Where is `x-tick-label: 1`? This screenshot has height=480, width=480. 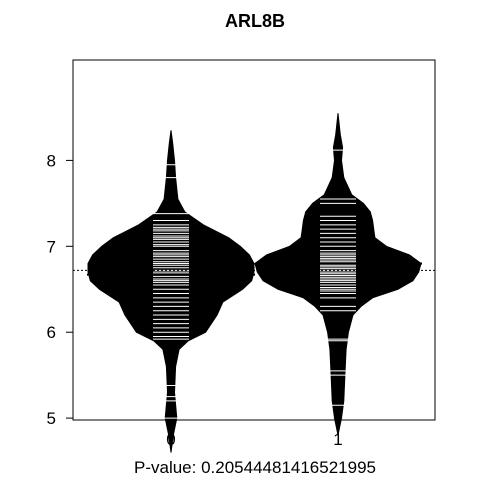
x-tick-label: 1 is located at coordinates (337, 439).